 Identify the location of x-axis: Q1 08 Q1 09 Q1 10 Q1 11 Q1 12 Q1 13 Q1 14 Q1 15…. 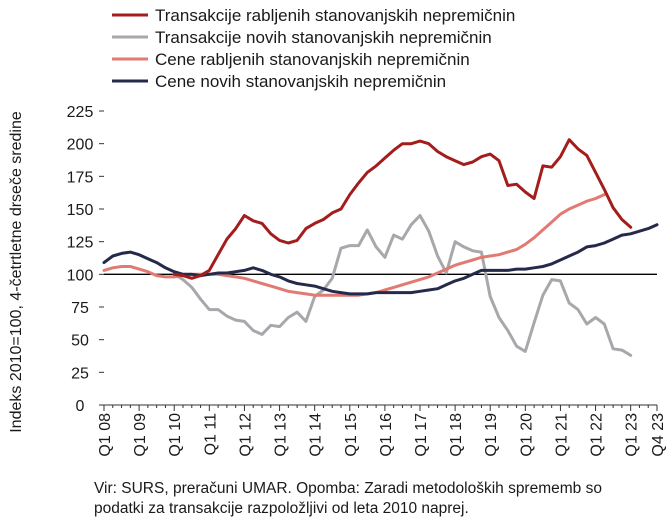
(382, 431).